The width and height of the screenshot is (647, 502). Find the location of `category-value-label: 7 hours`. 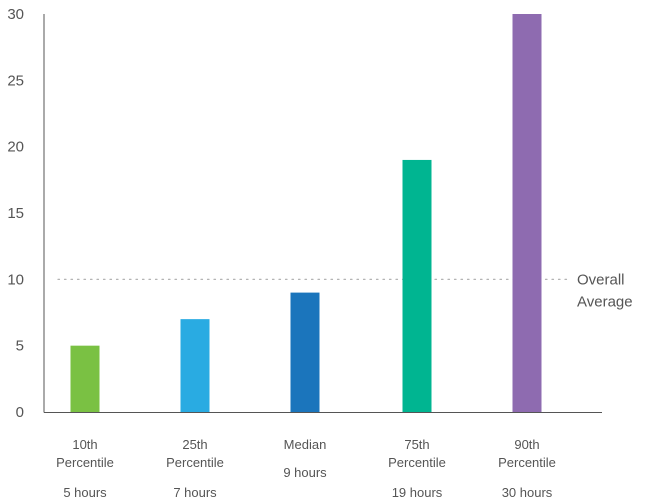

category-value-label: 7 hours is located at coordinates (195, 492).